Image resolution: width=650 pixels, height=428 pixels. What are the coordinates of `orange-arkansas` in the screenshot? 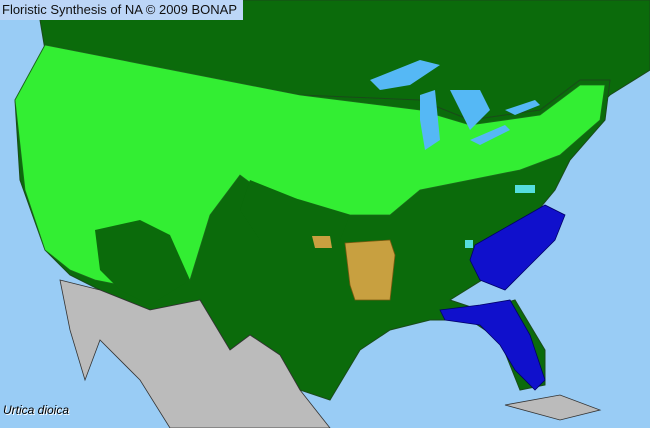 It's located at (370, 270).